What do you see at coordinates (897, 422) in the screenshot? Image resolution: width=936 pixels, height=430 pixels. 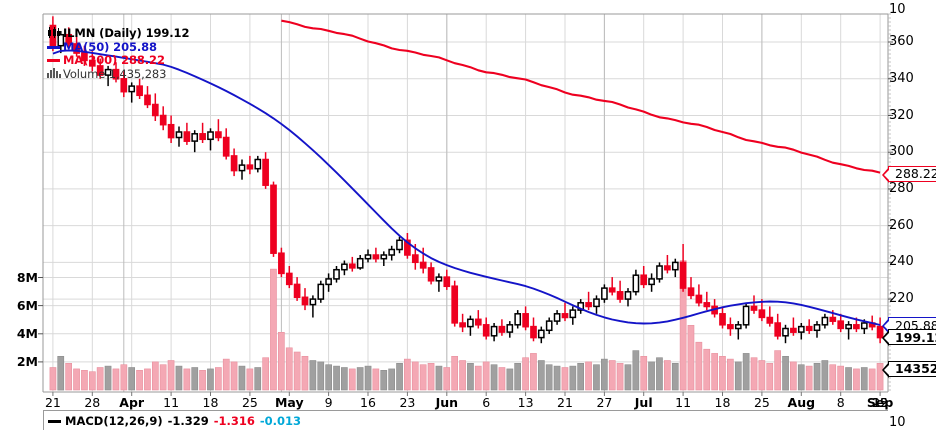 I see `bottom-pane-axis-label: 10` at bounding box center [897, 422].